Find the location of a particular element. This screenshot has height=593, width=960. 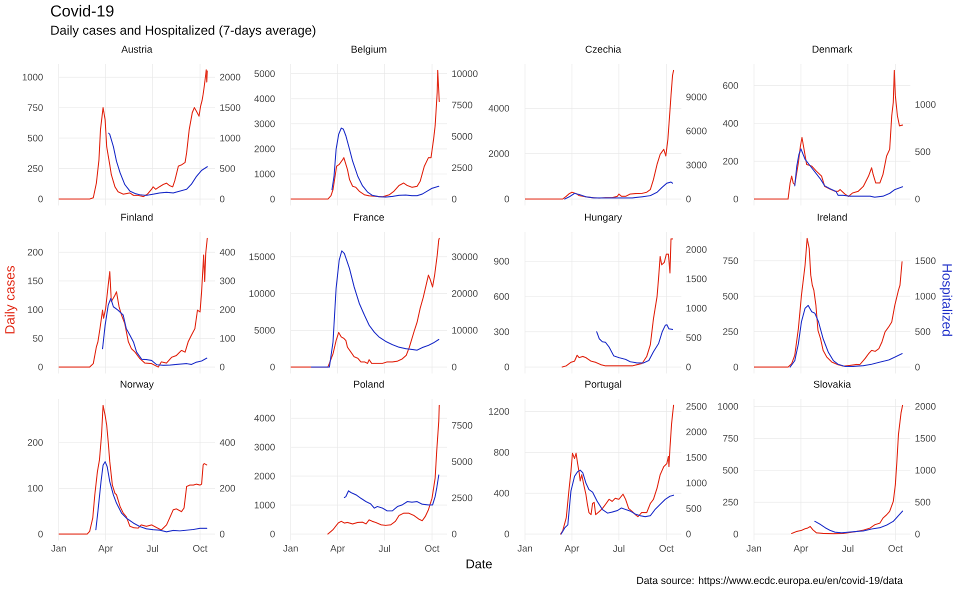

text: Daily cases is located at coordinates (11, 300).